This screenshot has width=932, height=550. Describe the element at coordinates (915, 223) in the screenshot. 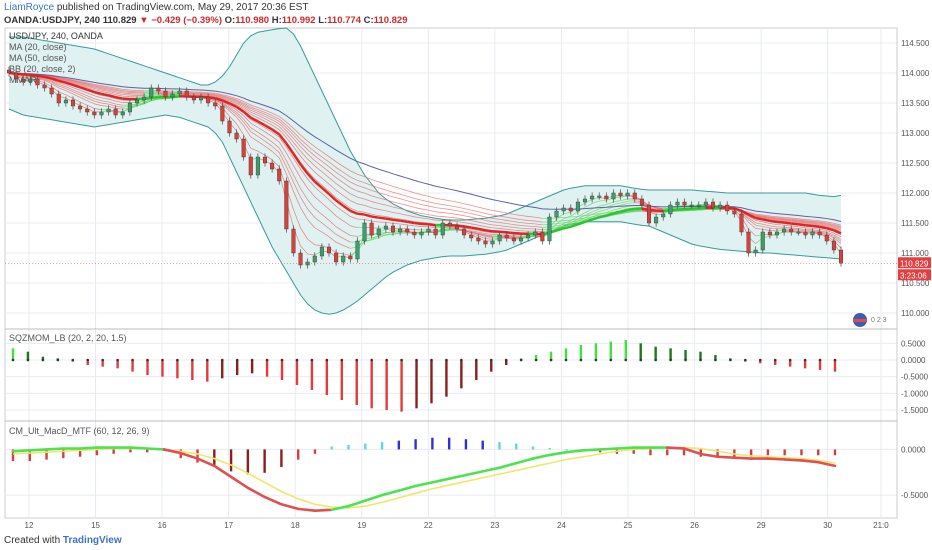

I see `price-tick-label: 111.500` at that location.